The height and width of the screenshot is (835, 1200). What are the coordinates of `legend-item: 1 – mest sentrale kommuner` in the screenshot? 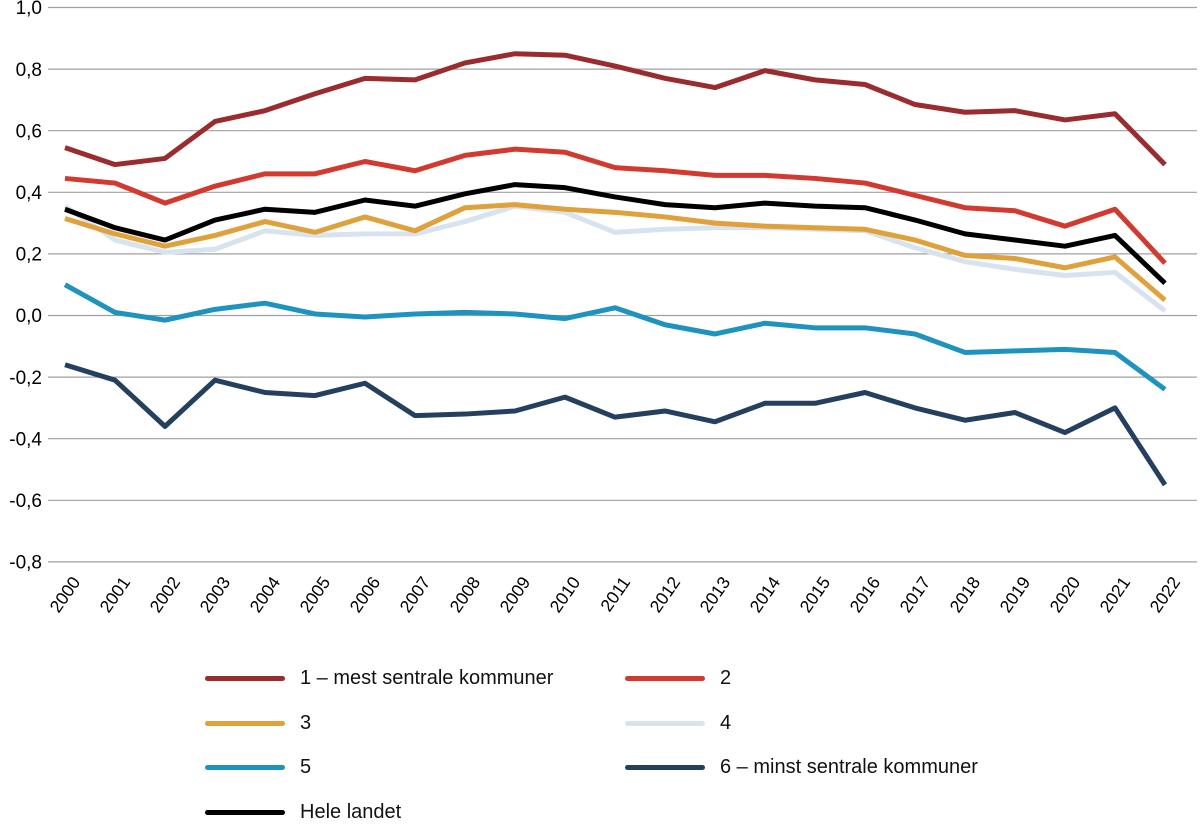 It's located at (415, 678).